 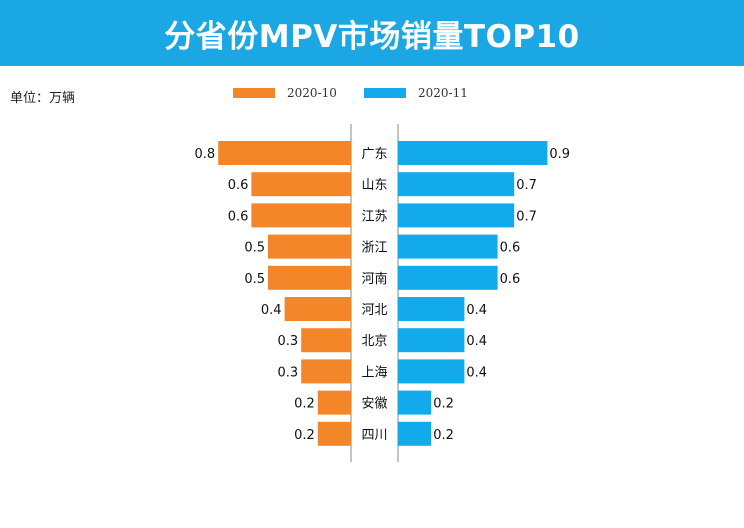 What do you see at coordinates (285, 93) in the screenshot?
I see `legend-item-2020-10: 2020-10` at bounding box center [285, 93].